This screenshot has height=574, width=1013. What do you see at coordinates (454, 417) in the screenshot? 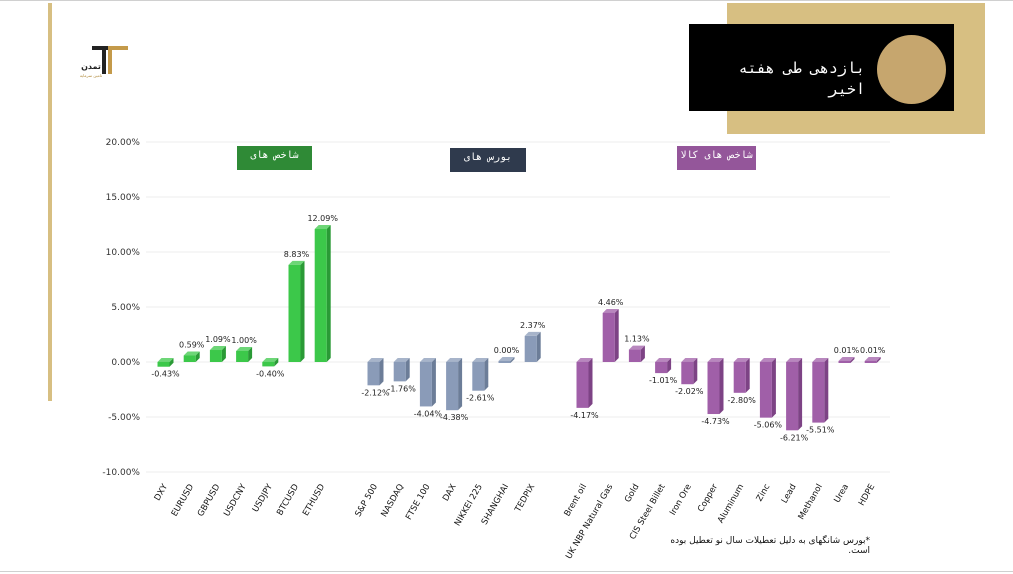
I see `data-label: -4.38%` at bounding box center [454, 417].